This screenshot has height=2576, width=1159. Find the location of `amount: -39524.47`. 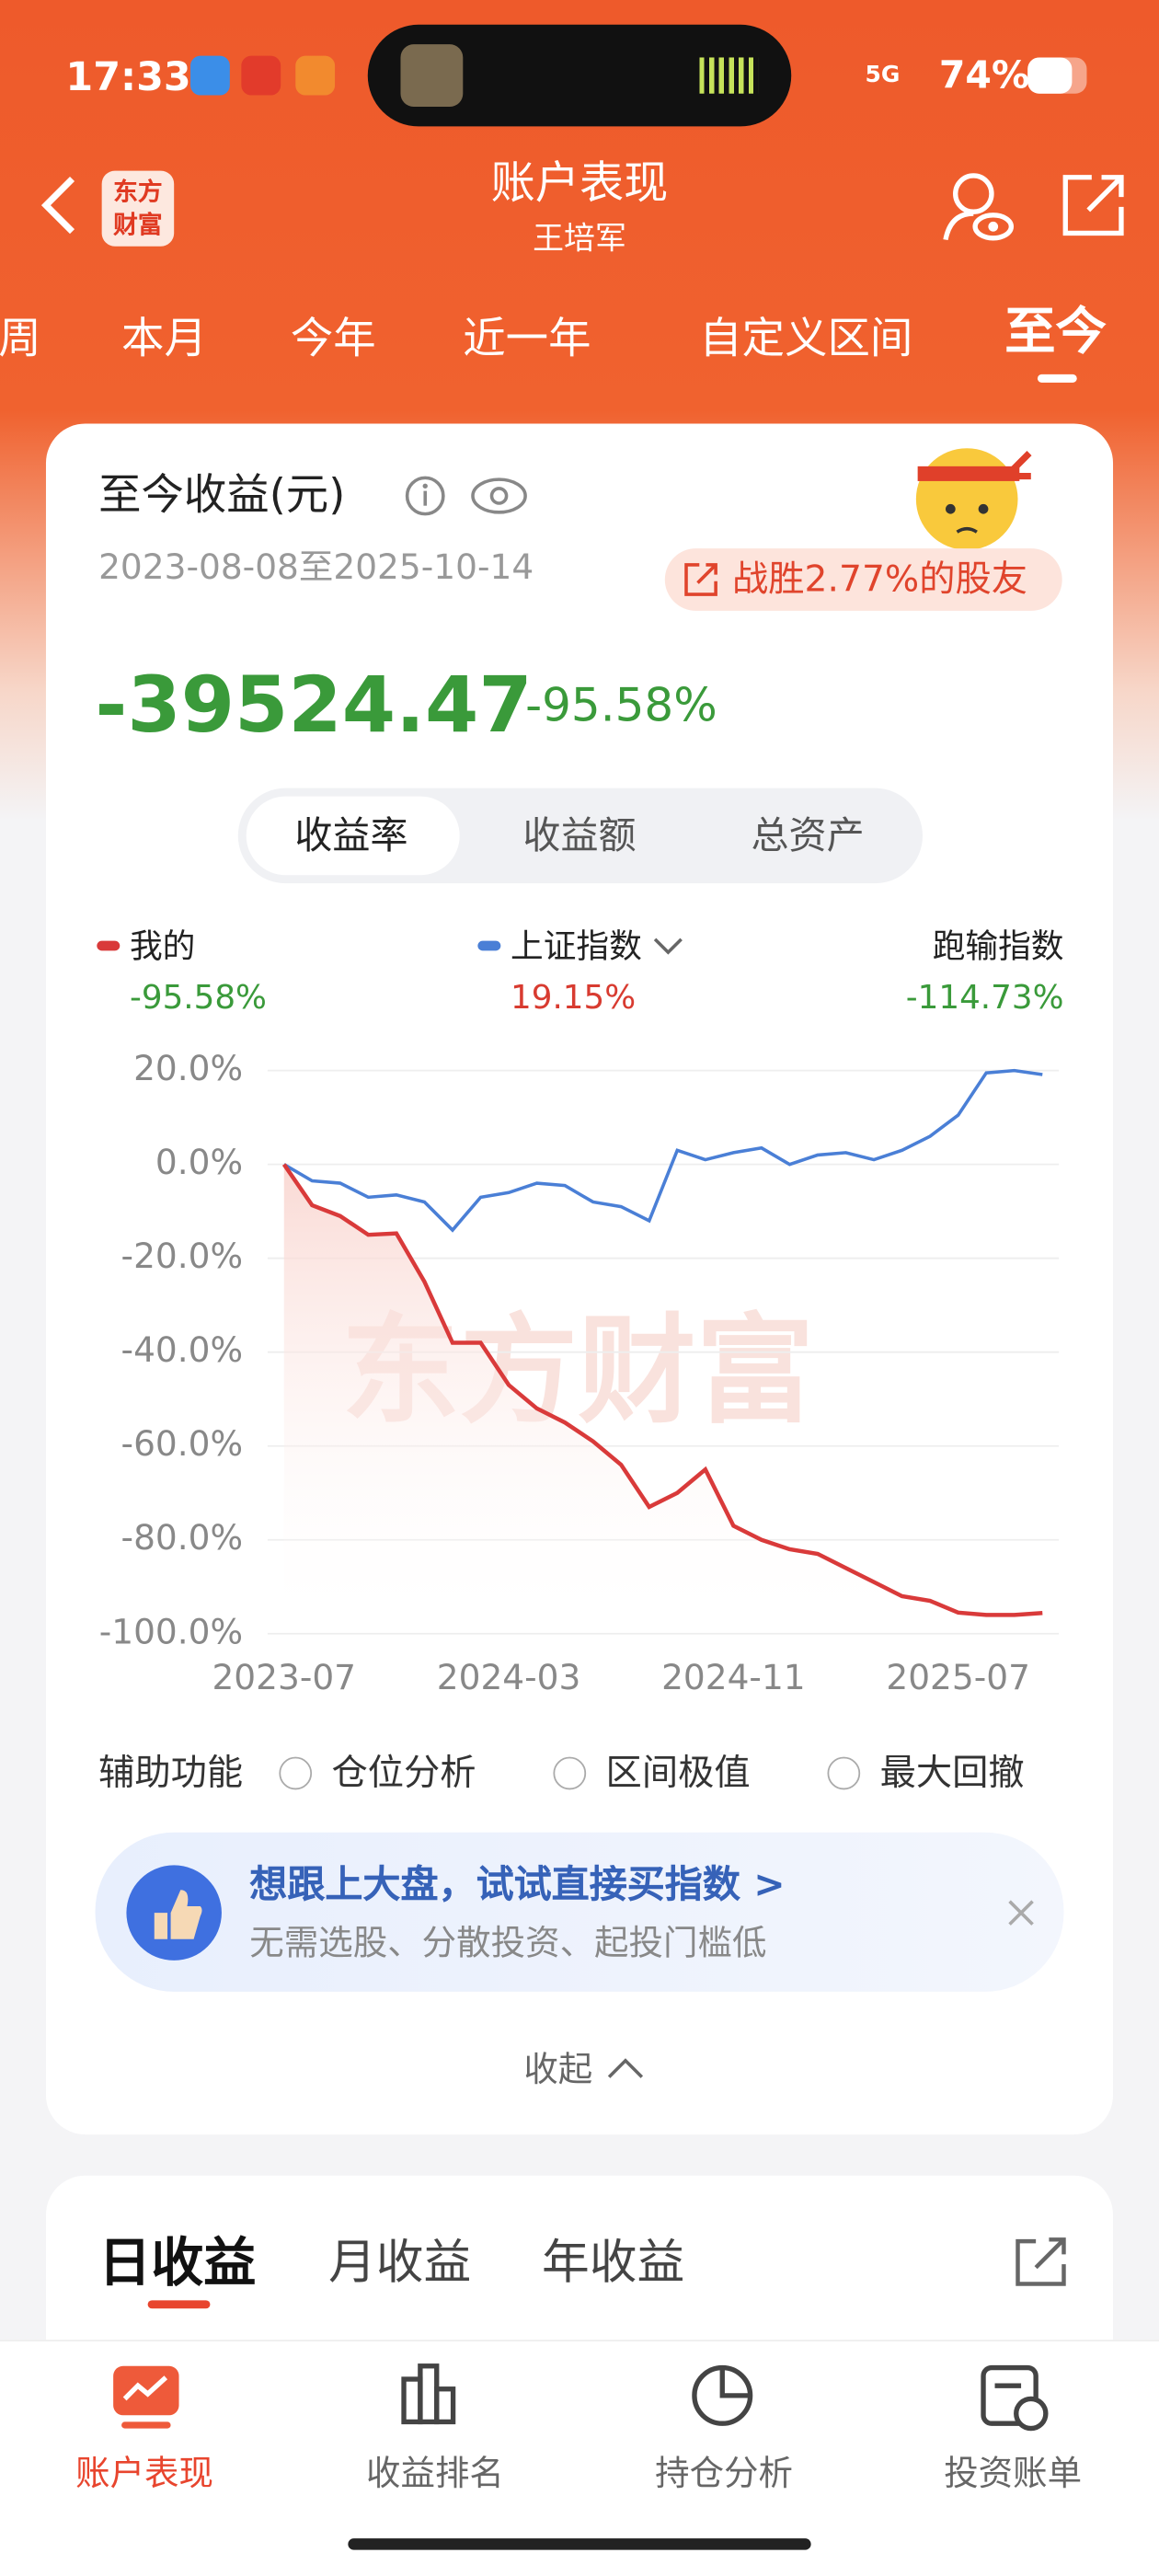

amount: -39524.47 is located at coordinates (314, 706).